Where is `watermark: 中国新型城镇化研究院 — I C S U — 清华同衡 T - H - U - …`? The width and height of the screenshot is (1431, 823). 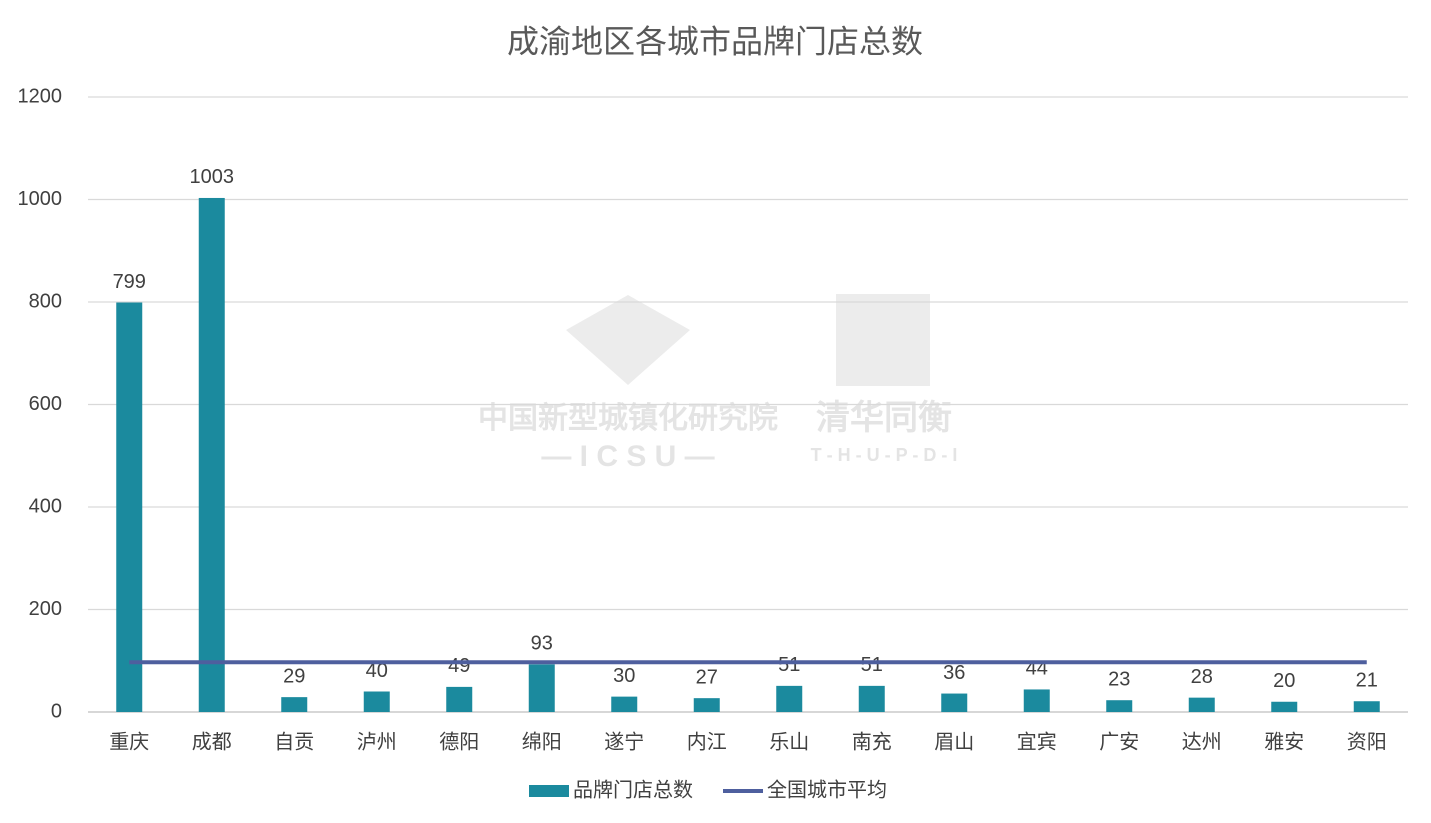 watermark: 中国新型城镇化研究院 — I C S U — 清华同衡 T - H - U - … is located at coordinates (717, 383).